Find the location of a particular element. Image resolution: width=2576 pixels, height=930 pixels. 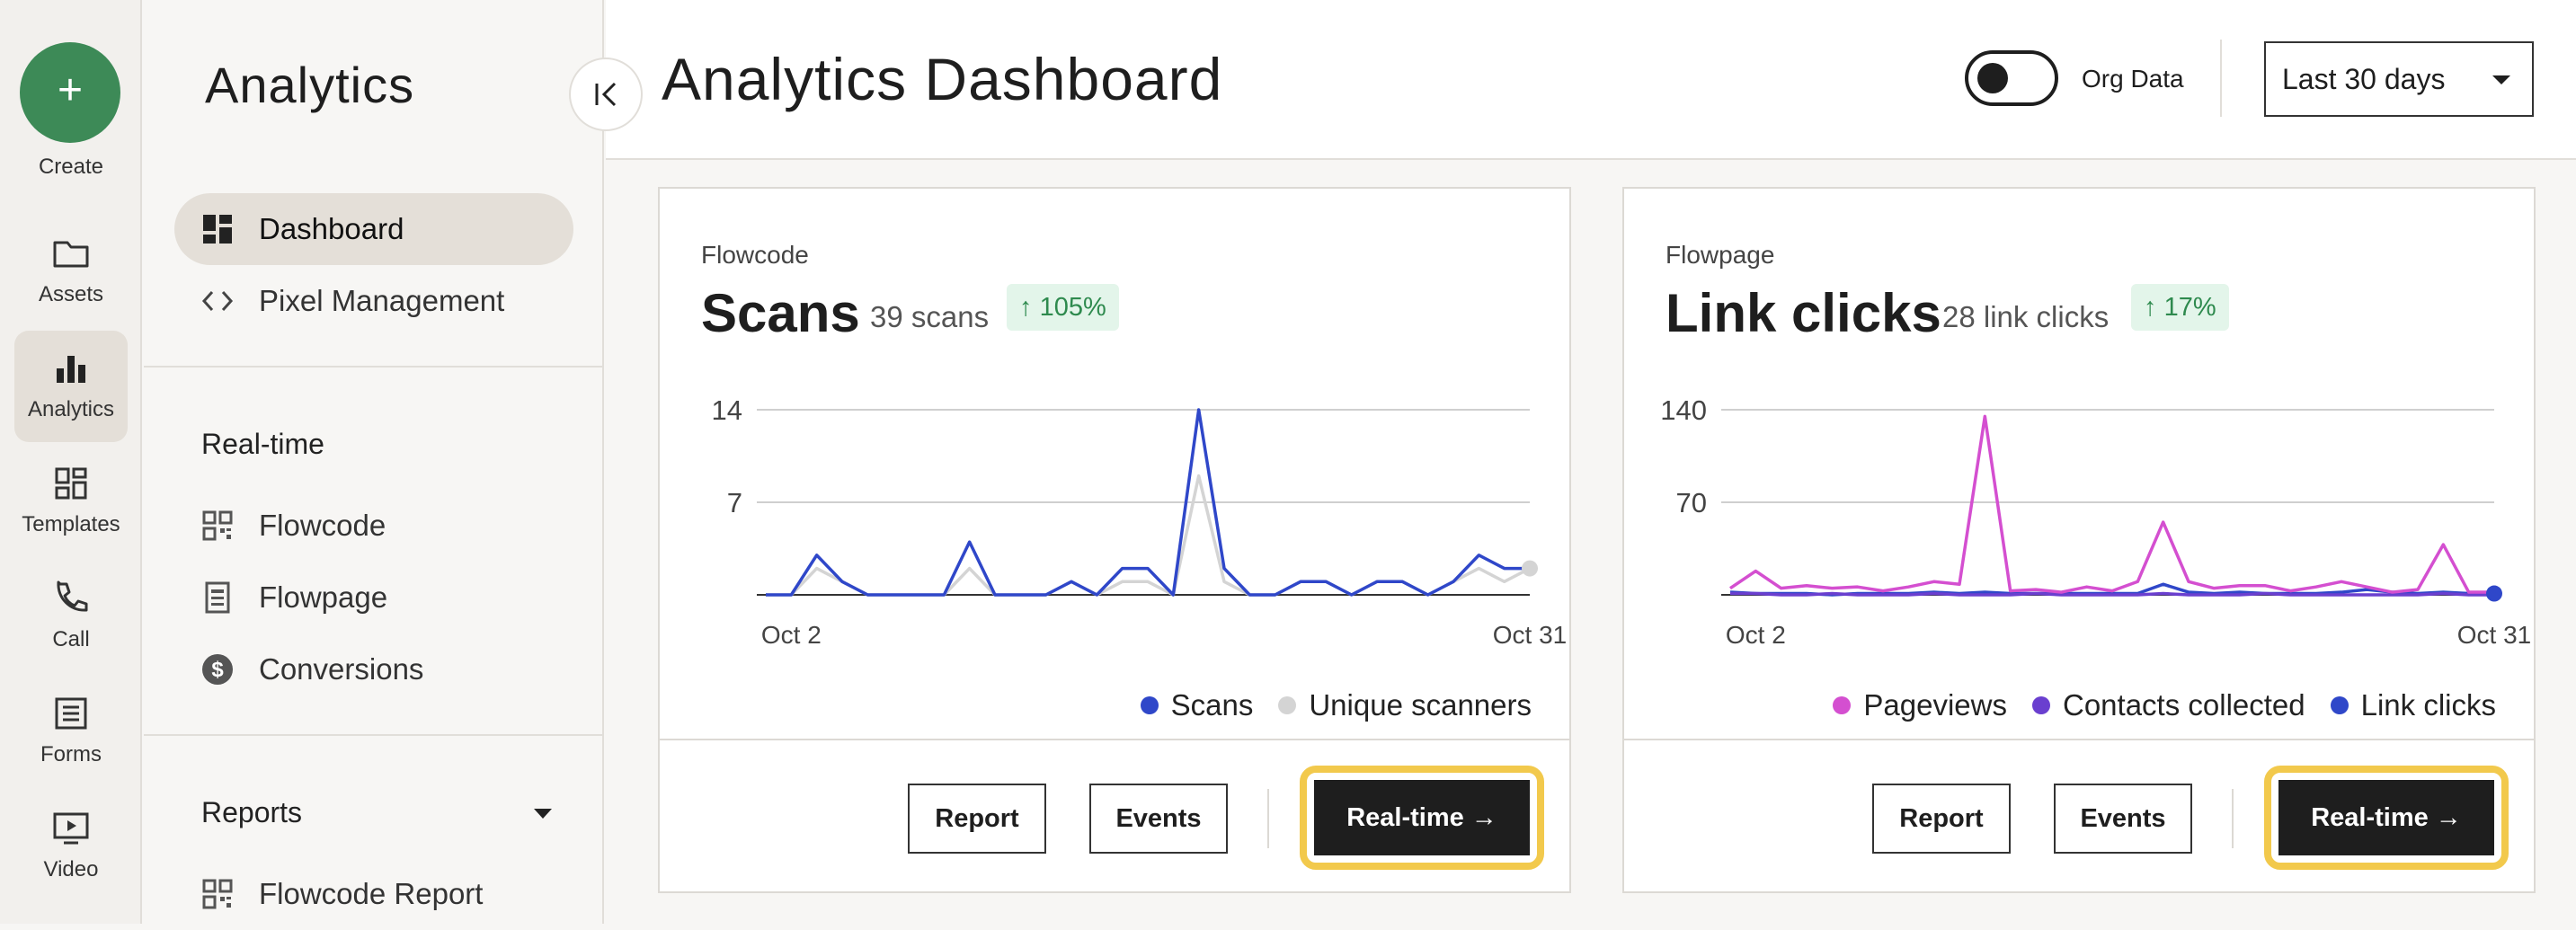

rail-item-label: Video is located at coordinates (71, 869).